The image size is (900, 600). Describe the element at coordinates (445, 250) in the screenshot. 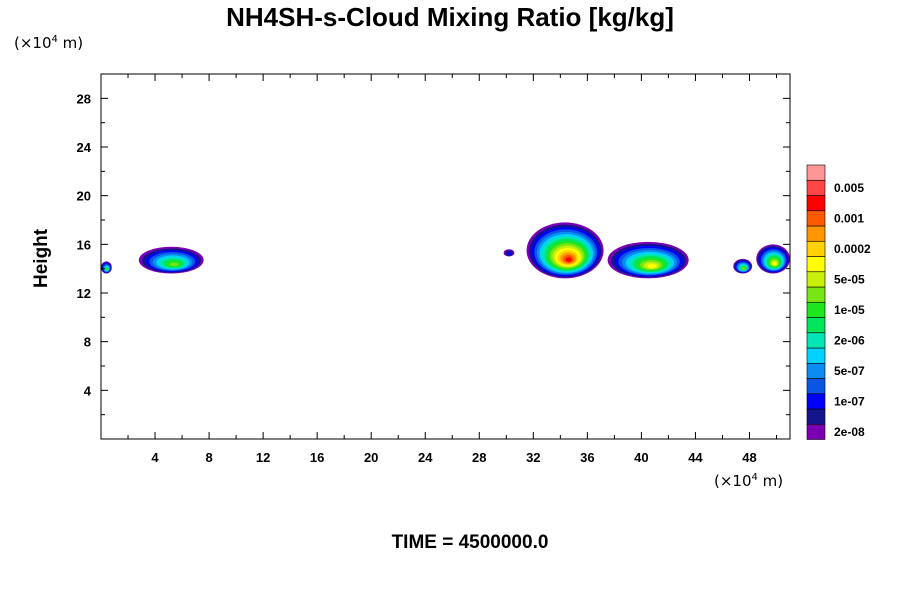

I see `cloud-field` at that location.